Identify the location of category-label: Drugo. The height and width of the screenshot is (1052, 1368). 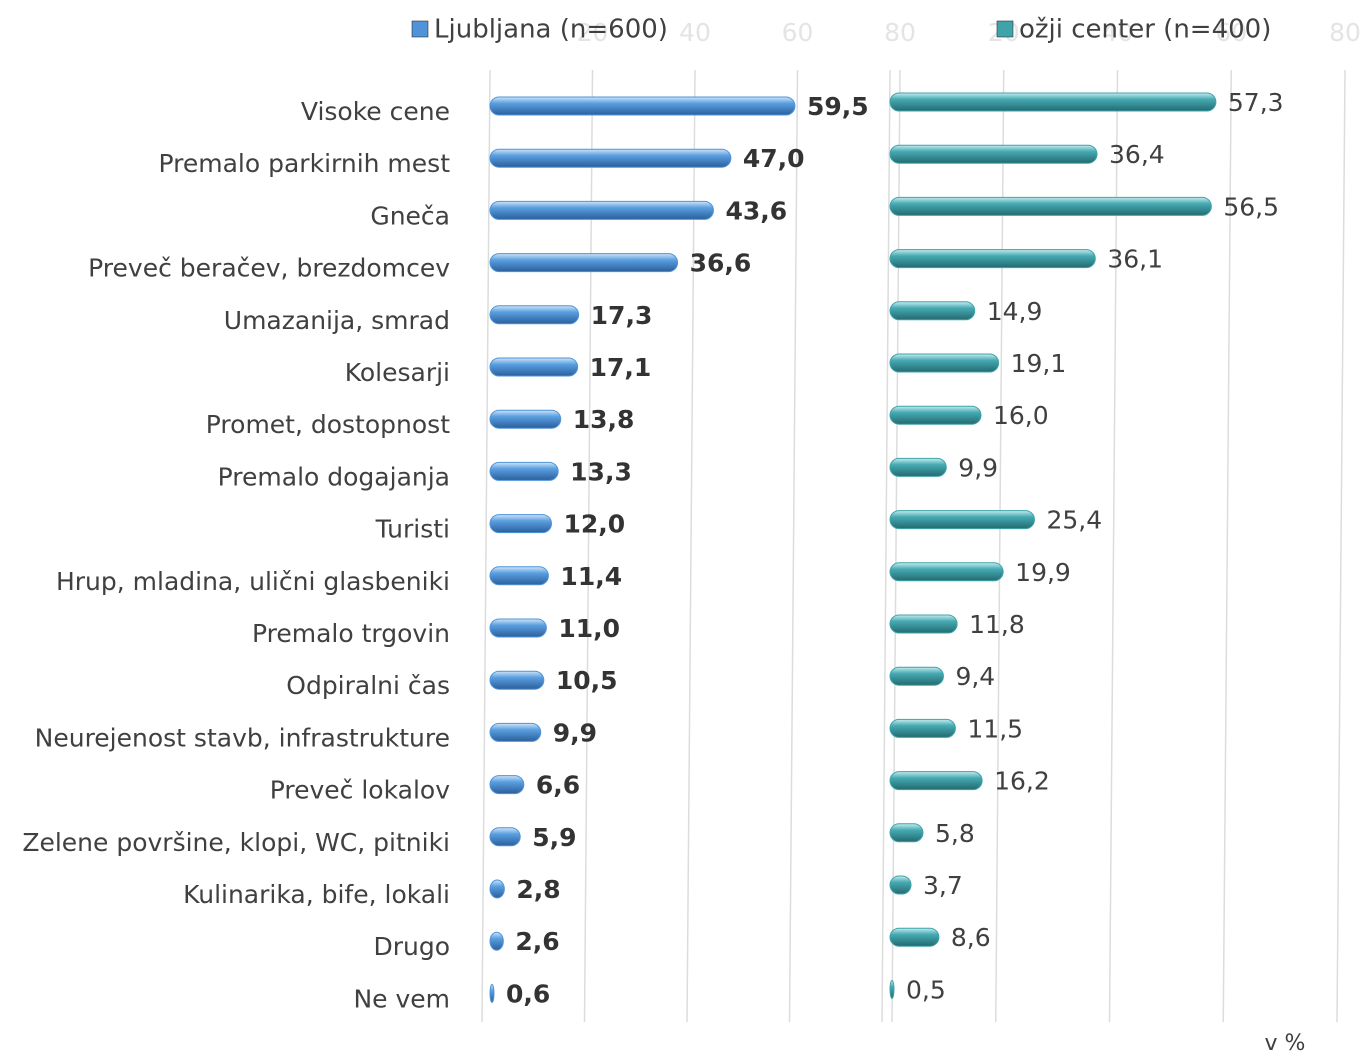
(411, 946).